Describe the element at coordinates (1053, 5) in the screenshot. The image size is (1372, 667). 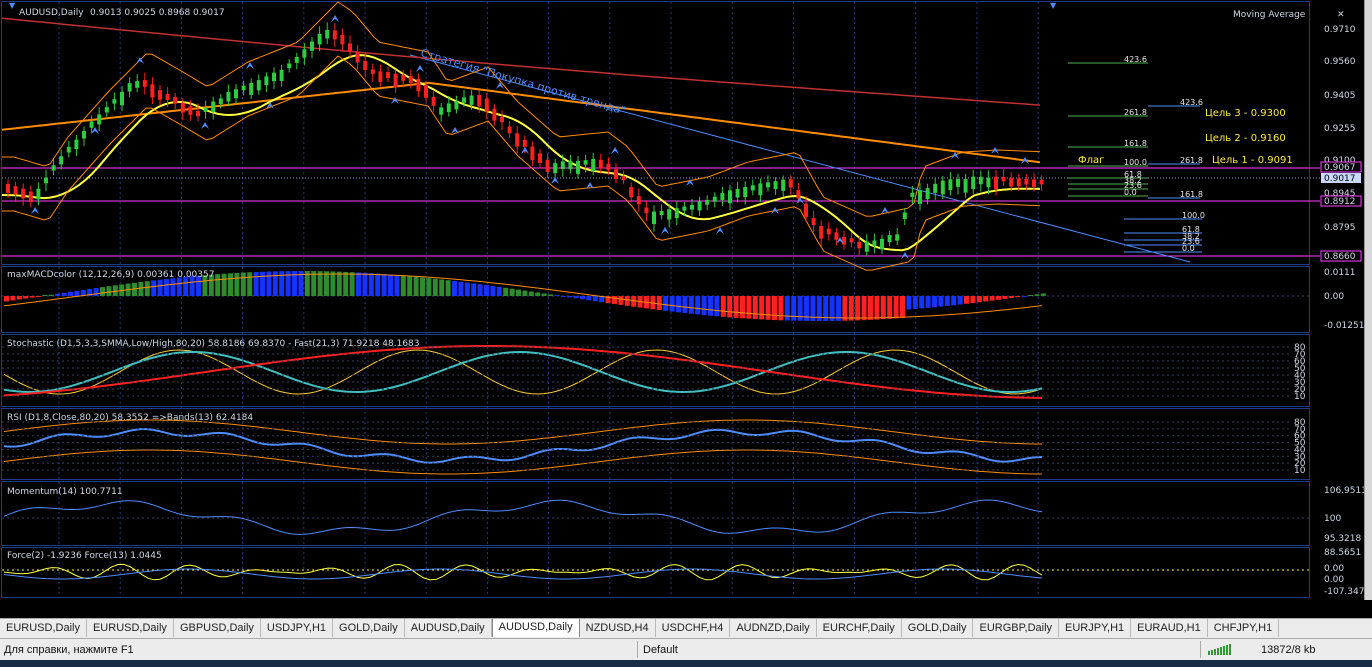
I see `chart-shift-marker-icon: ▼` at that location.